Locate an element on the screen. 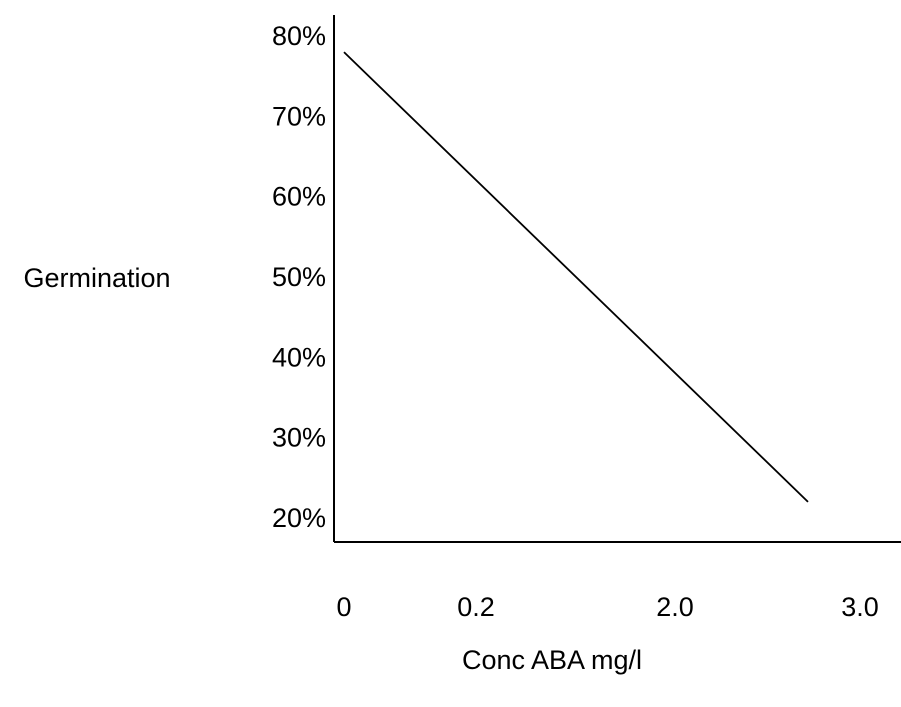 This screenshot has width=901, height=707. y-tick-label: 80% is located at coordinates (299, 36).